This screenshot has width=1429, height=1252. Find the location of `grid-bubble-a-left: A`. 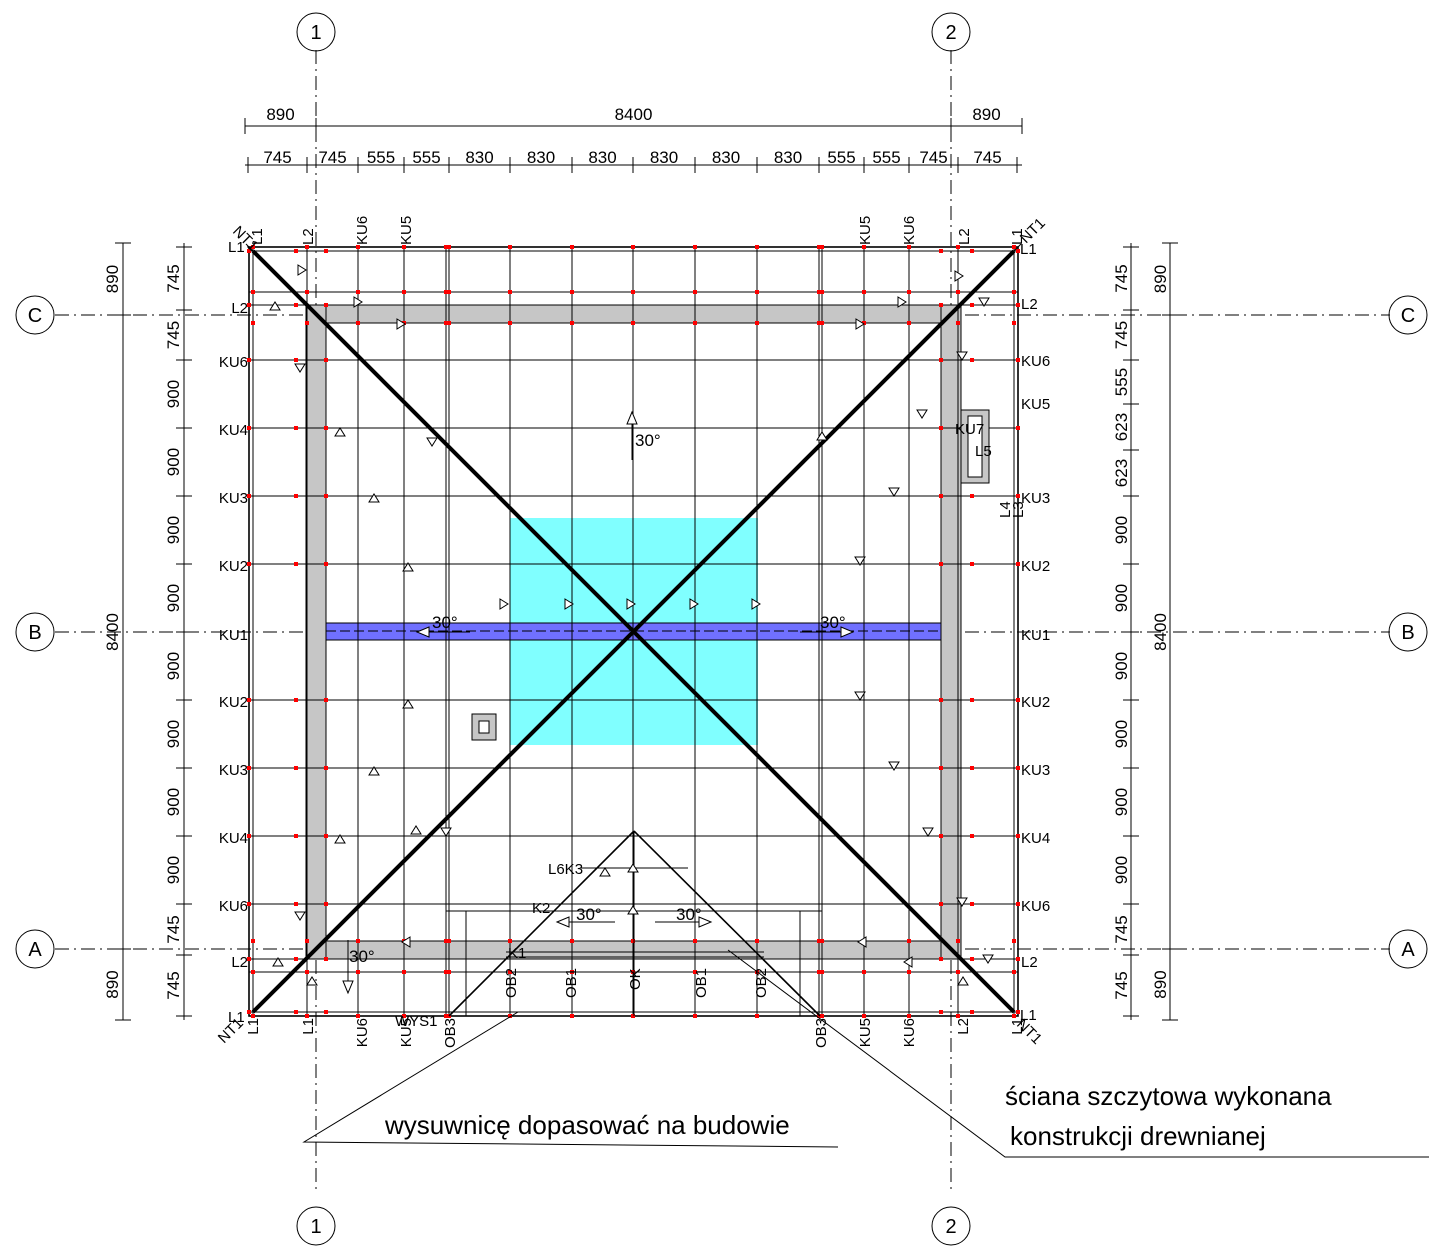

grid-bubble-a-left: A is located at coordinates (35, 949).